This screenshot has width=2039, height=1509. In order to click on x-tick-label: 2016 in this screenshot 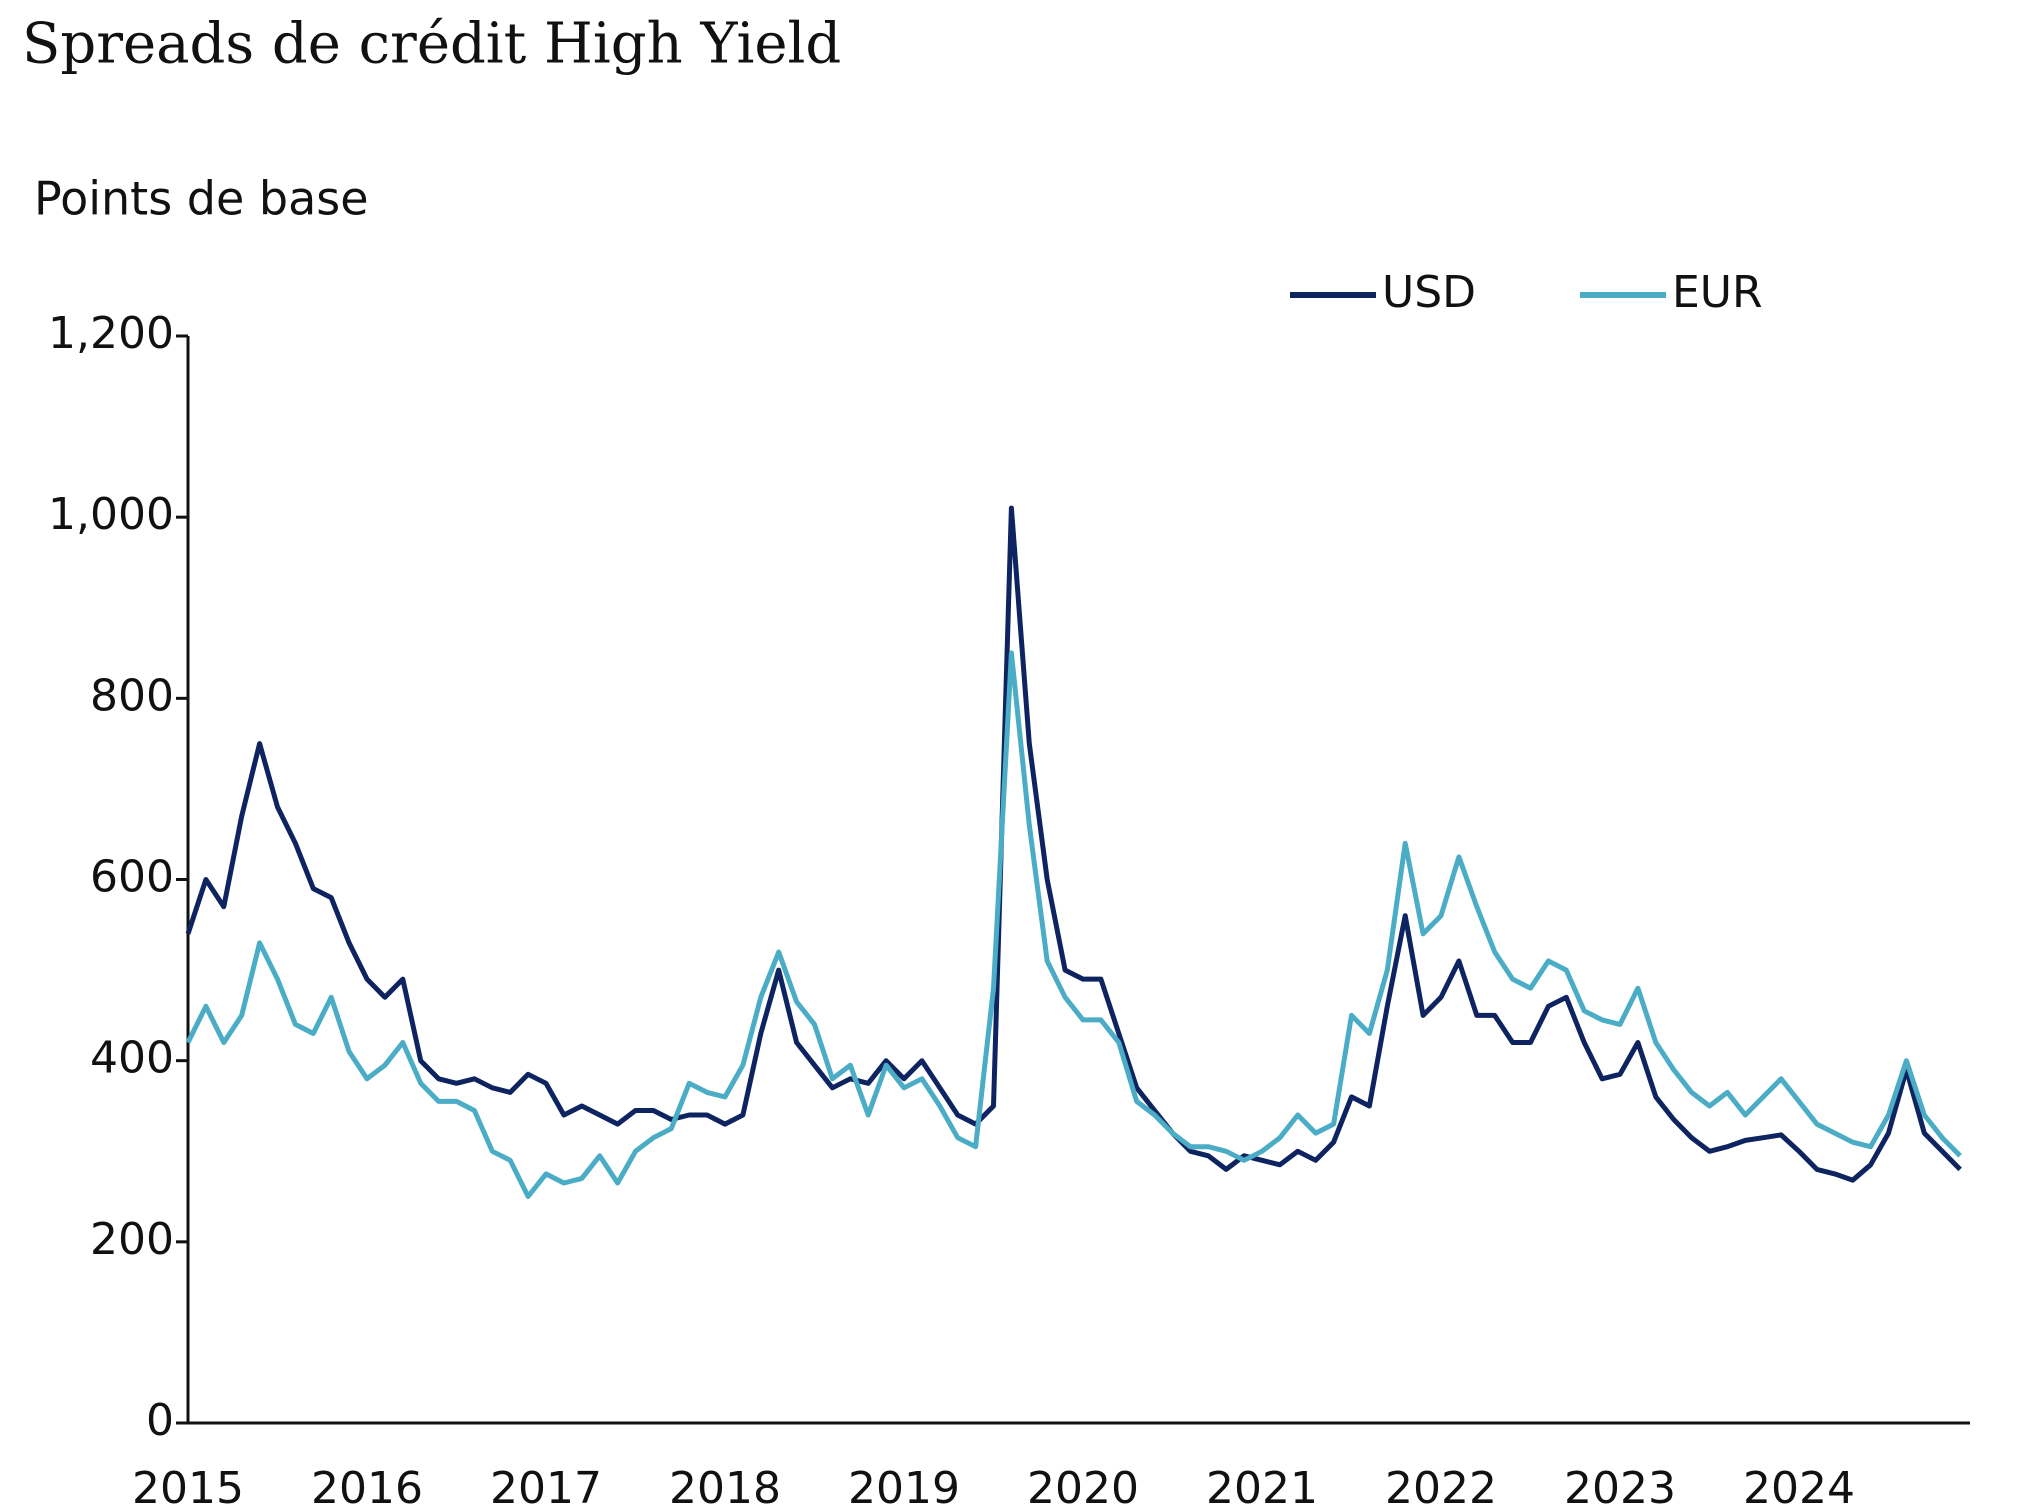, I will do `click(367, 1486)`.